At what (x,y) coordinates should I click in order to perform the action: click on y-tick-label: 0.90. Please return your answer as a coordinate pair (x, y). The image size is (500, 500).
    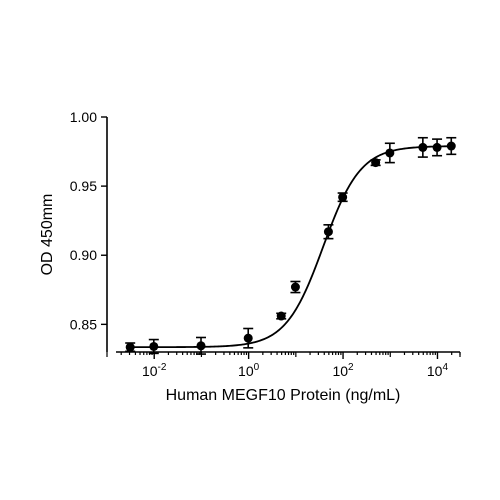
    Looking at the image, I should click on (83, 255).